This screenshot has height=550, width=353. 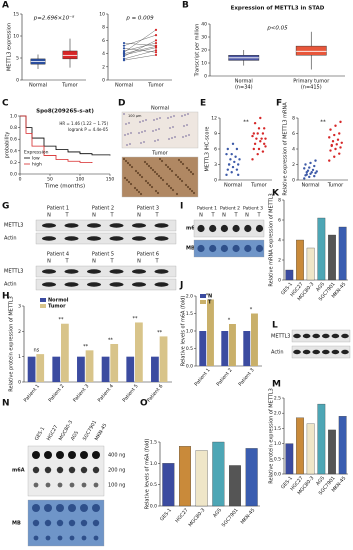 I want to click on y-axis-label: Relative expression of METTL3 mRNA, so click(x=286, y=149).